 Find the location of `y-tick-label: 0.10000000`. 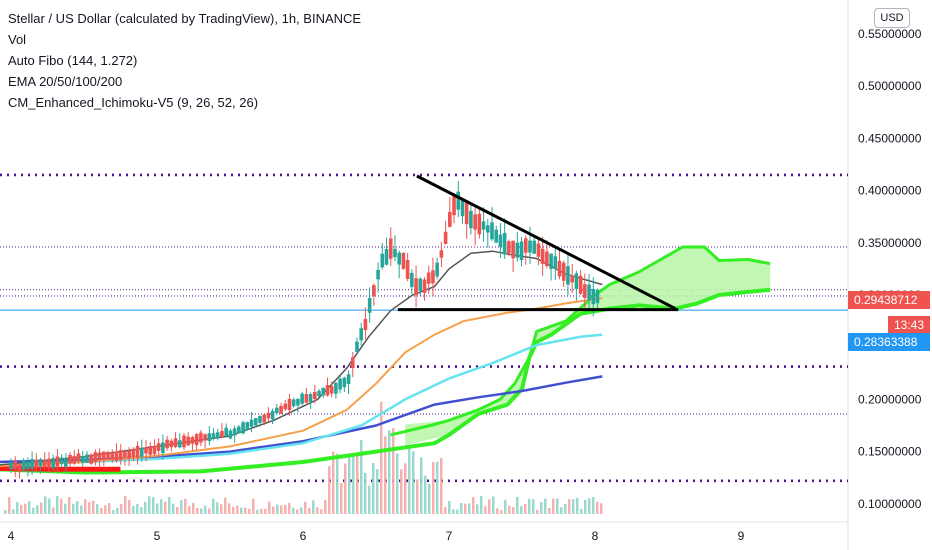

y-tick-label: 0.10000000 is located at coordinates (890, 504).